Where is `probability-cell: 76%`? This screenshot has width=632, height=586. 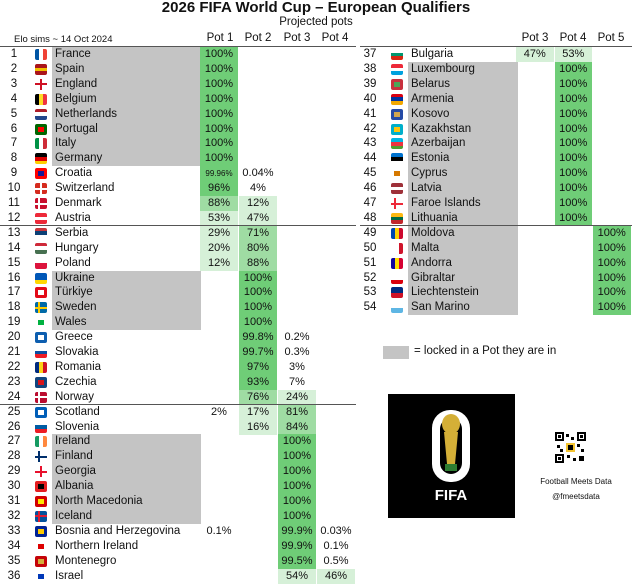 probability-cell: 76% is located at coordinates (258, 397).